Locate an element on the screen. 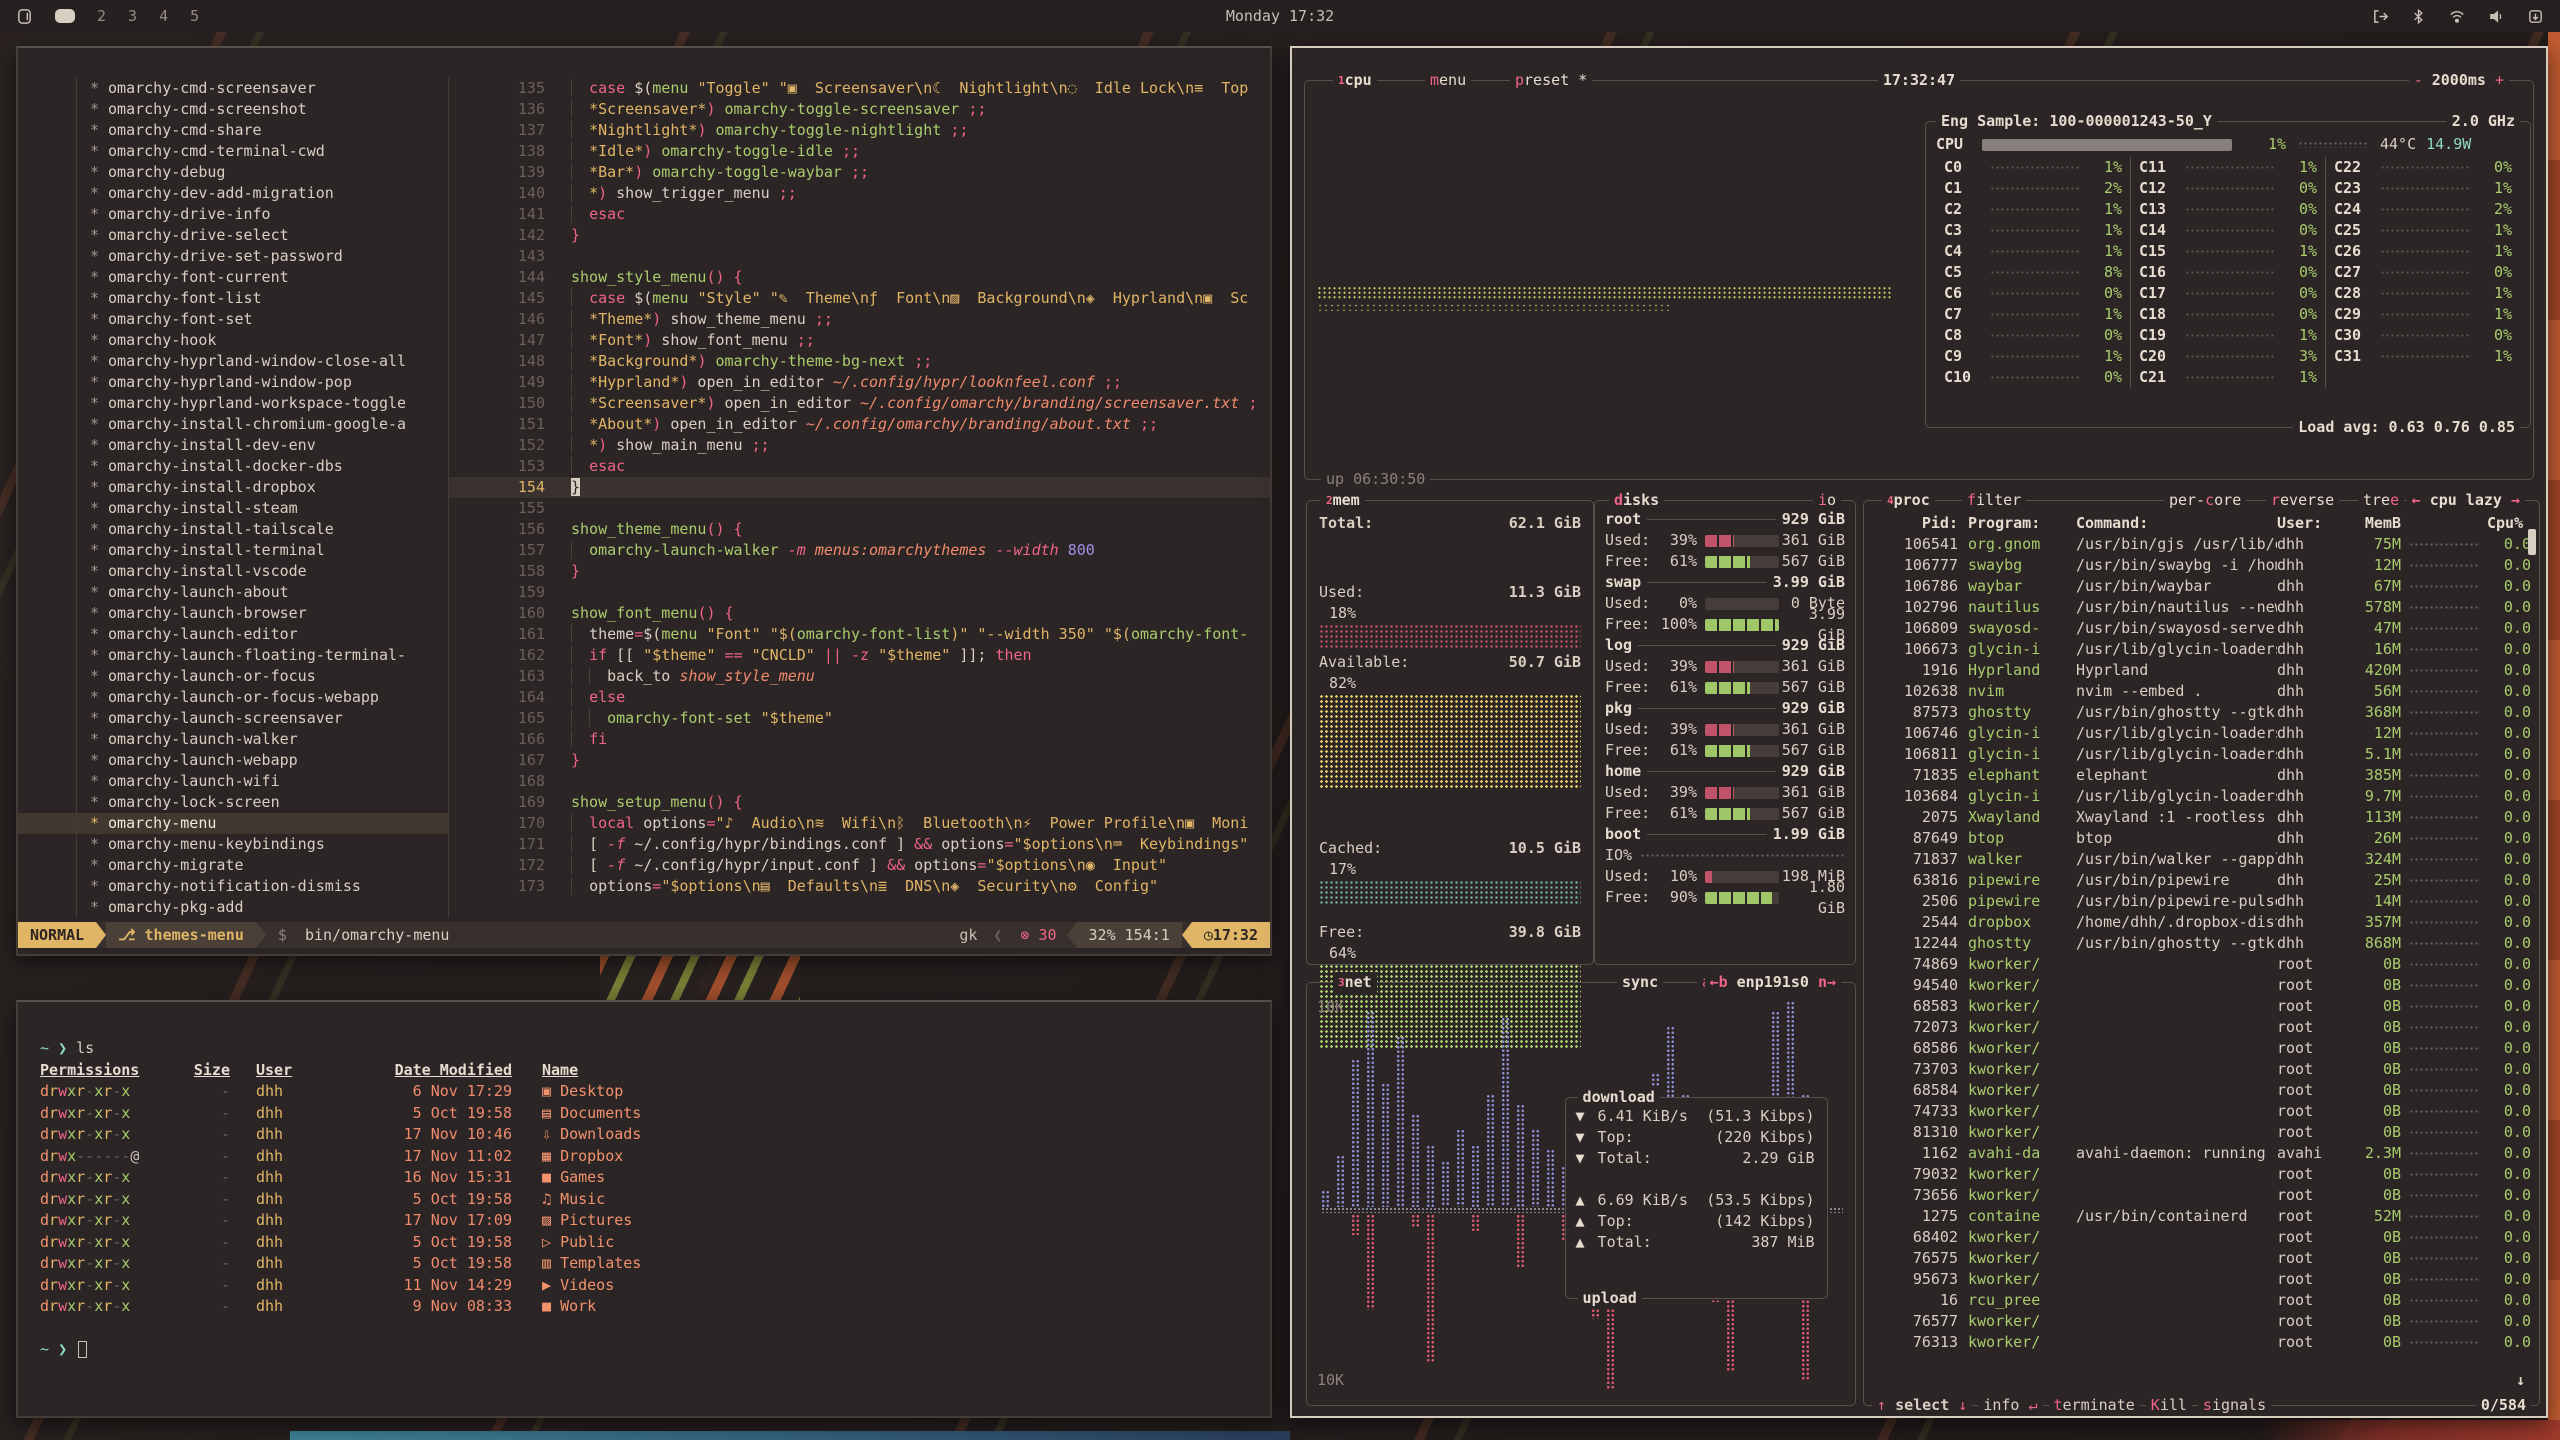 The image size is (2560, 1440). tree-item: * omarchy-launch-walker is located at coordinates (233, 739).